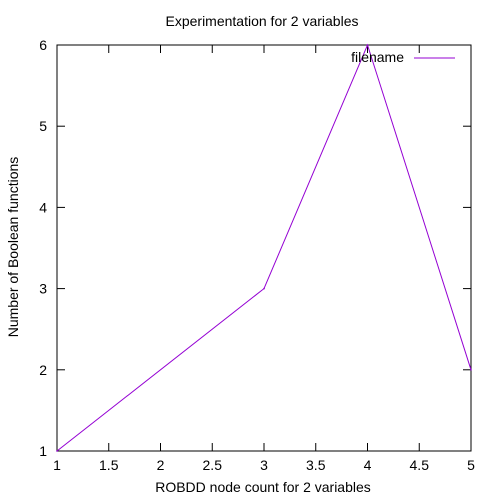 The height and width of the screenshot is (500, 500). I want to click on x-tick-label: 5, so click(471, 465).